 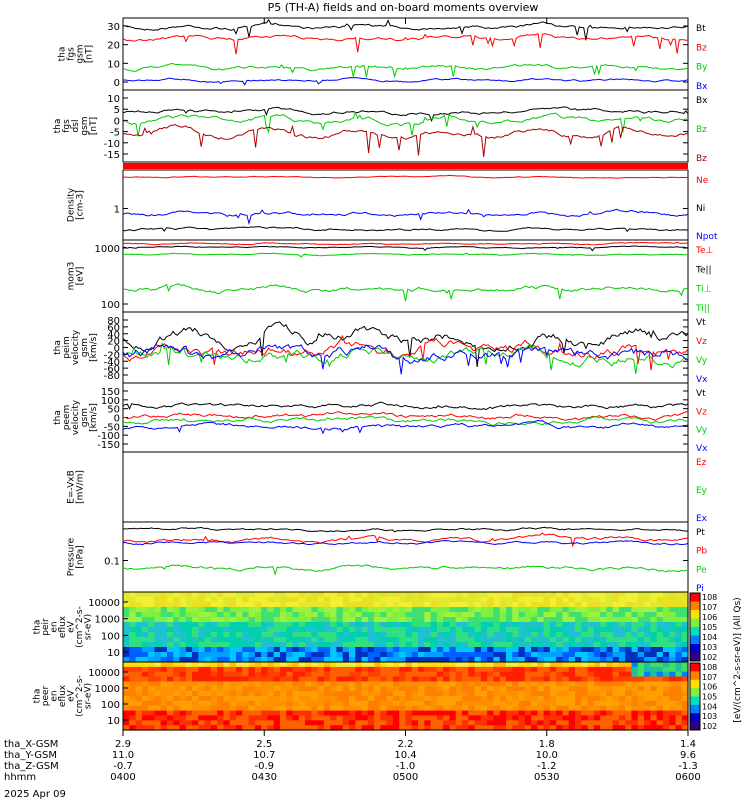 What do you see at coordinates (55, 695) in the screenshot?
I see `spectro-ylabel: en` at bounding box center [55, 695].